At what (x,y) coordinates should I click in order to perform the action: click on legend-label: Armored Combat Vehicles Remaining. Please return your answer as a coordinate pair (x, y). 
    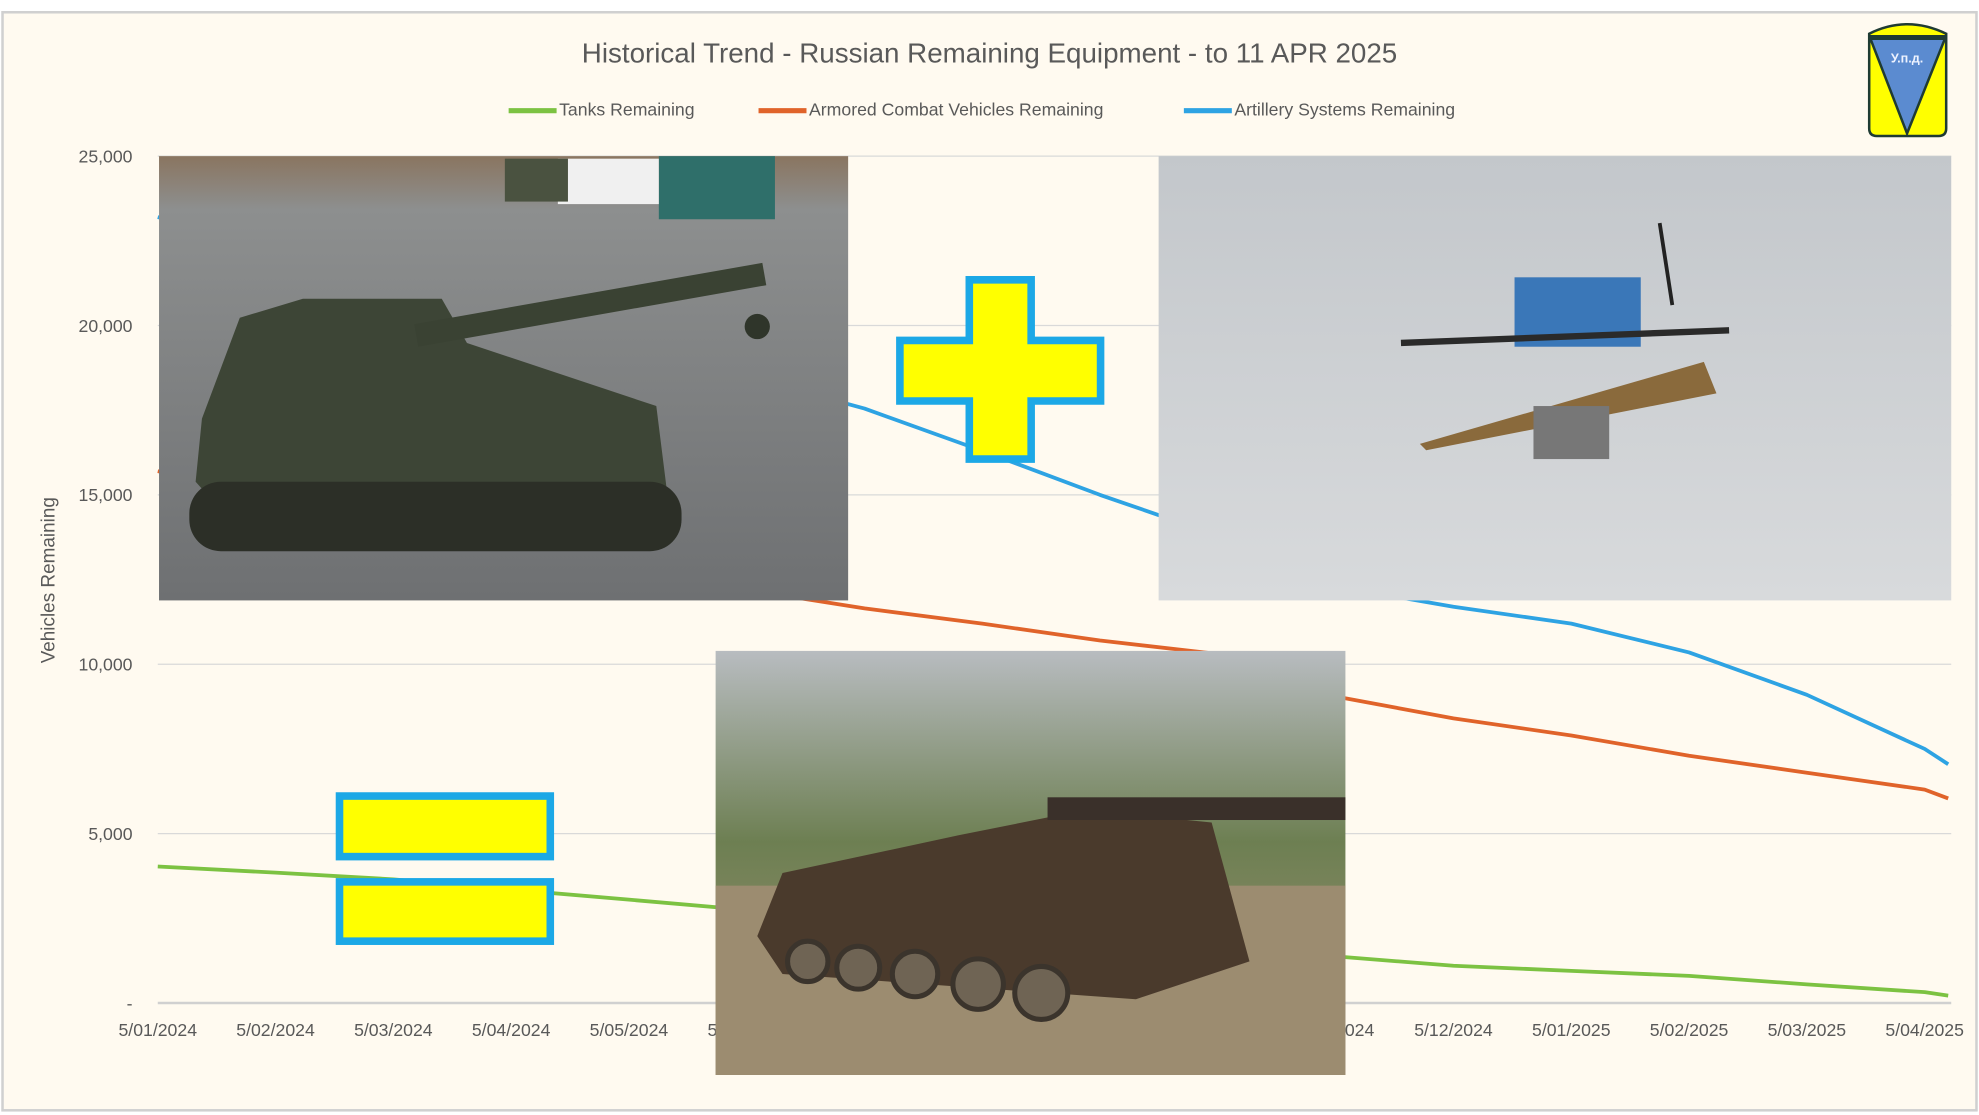
    Looking at the image, I should click on (956, 110).